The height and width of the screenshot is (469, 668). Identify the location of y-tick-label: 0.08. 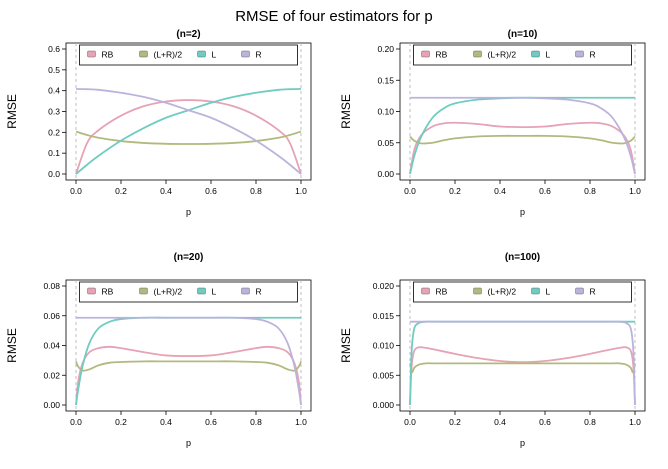
(51, 286).